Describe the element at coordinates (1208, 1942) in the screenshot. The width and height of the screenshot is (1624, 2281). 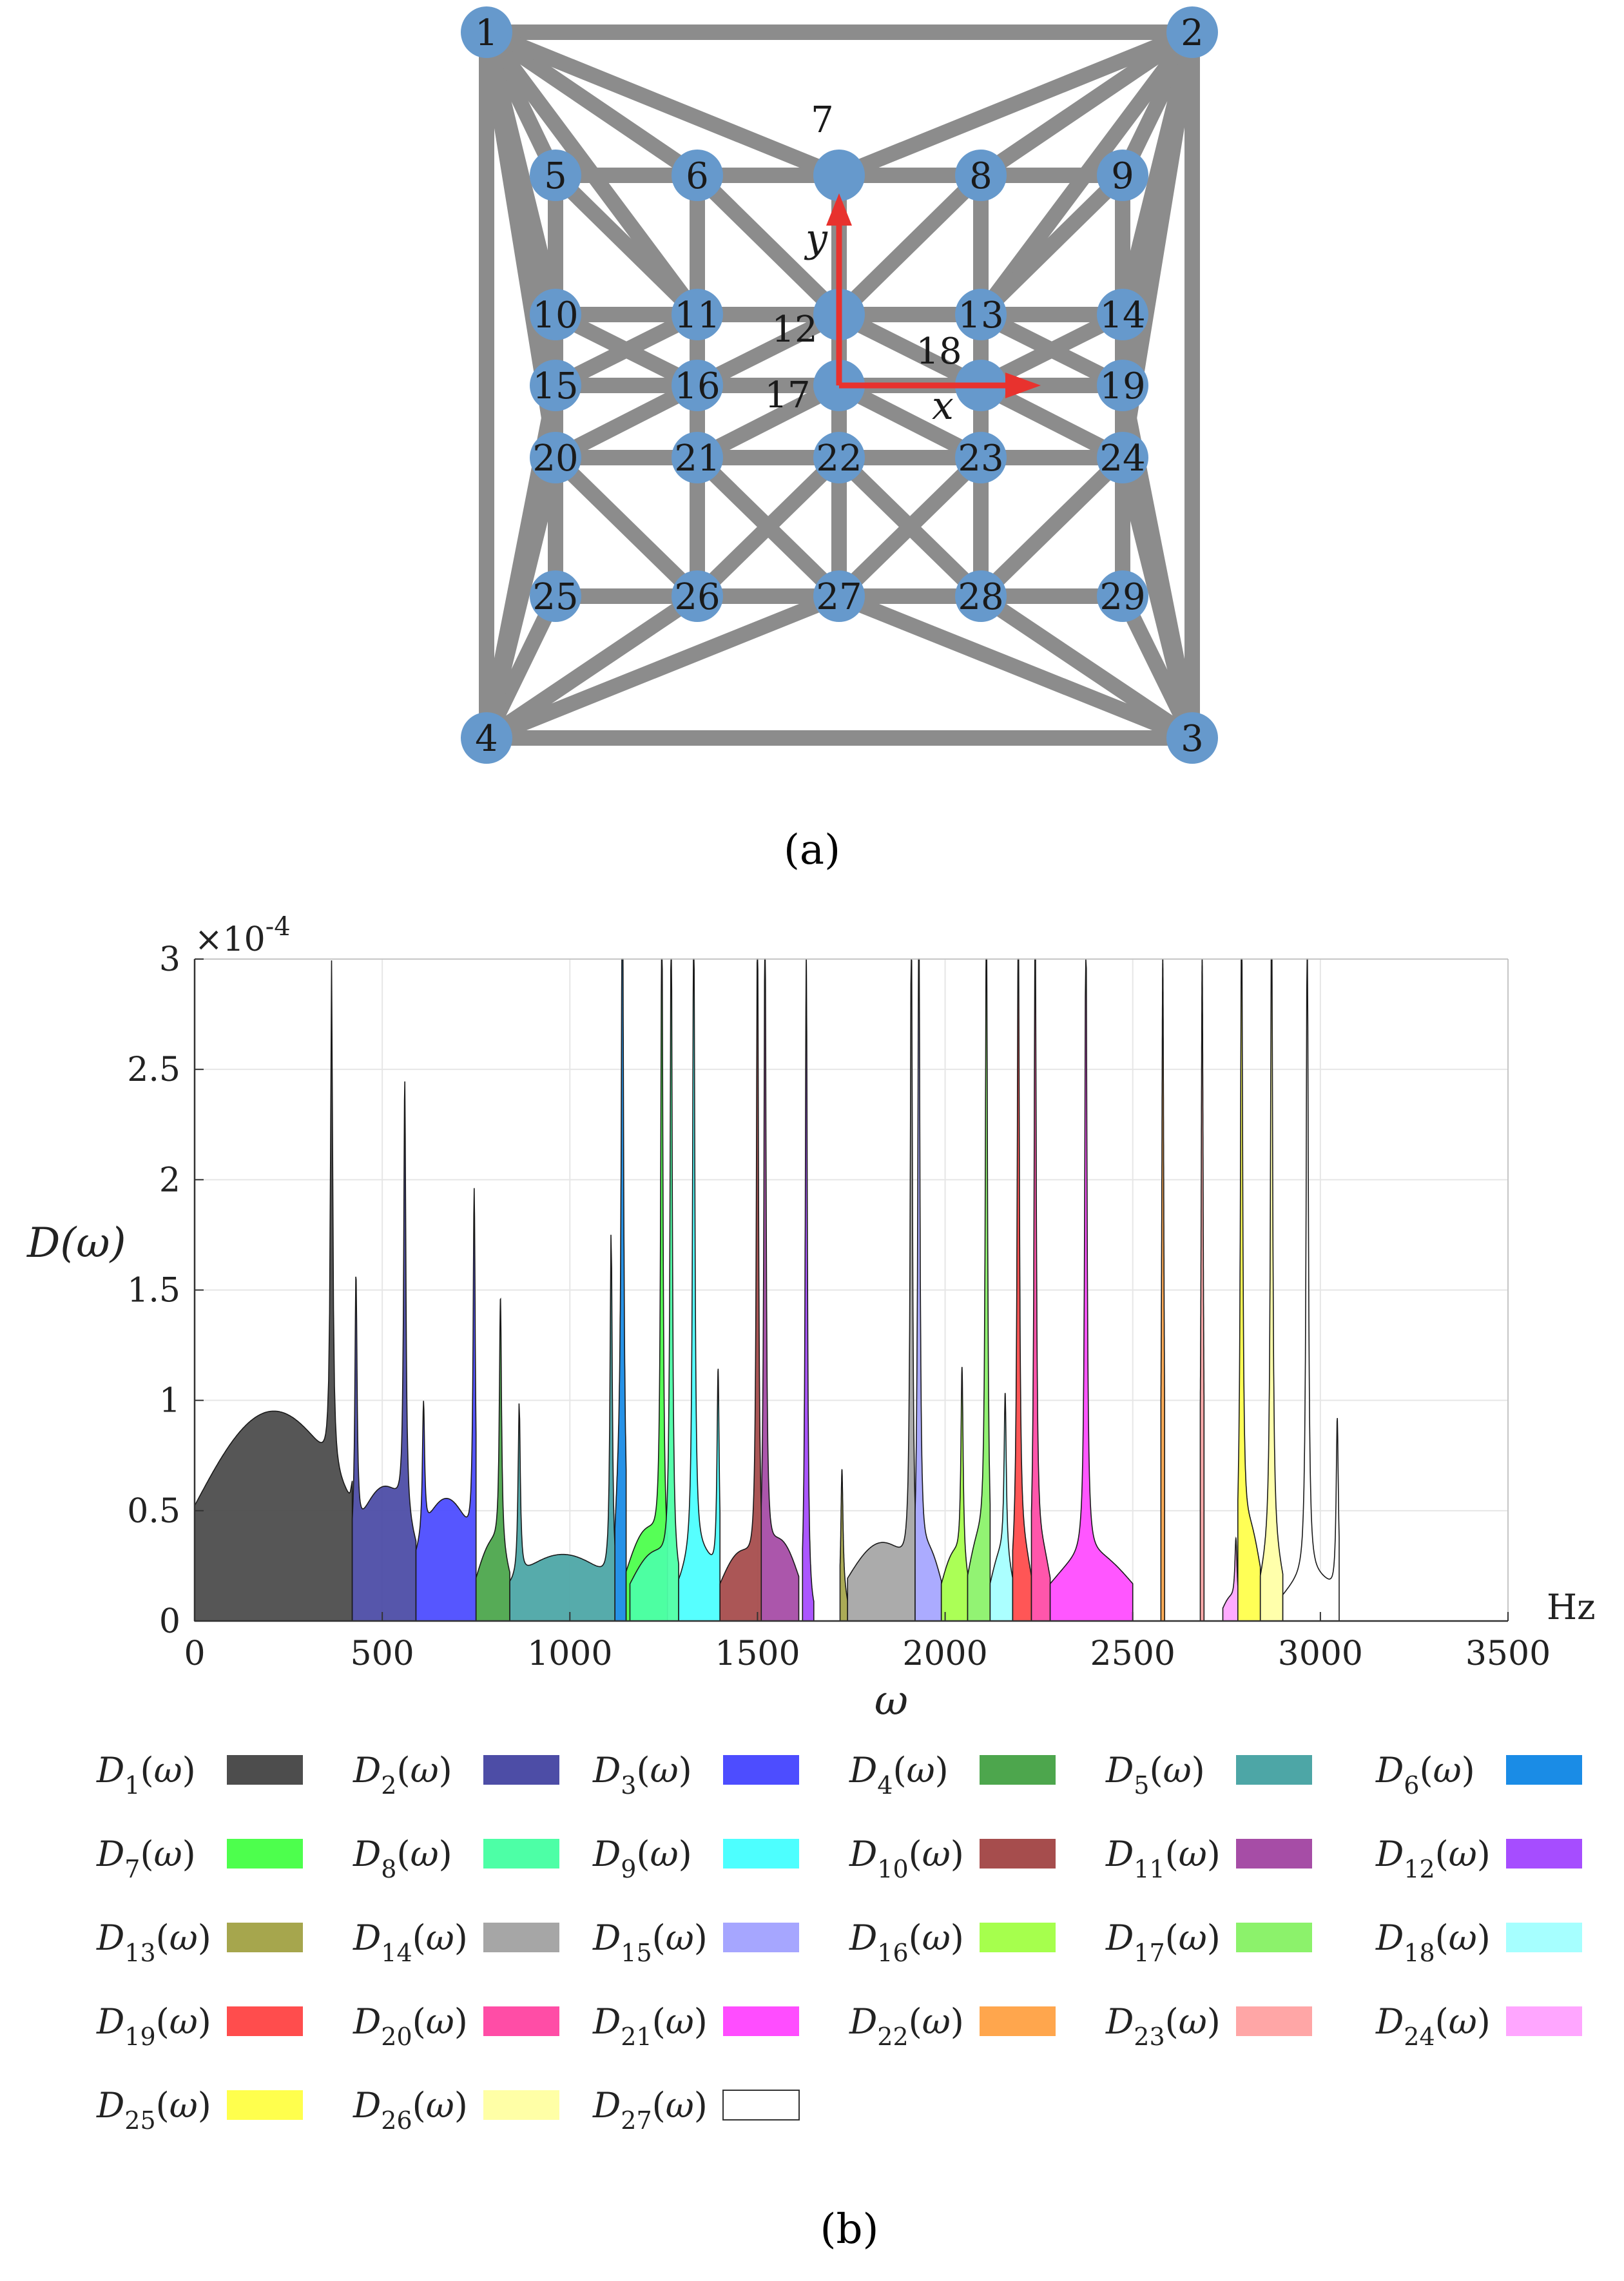
I see `legend-item-d17: D17(ω)` at that location.